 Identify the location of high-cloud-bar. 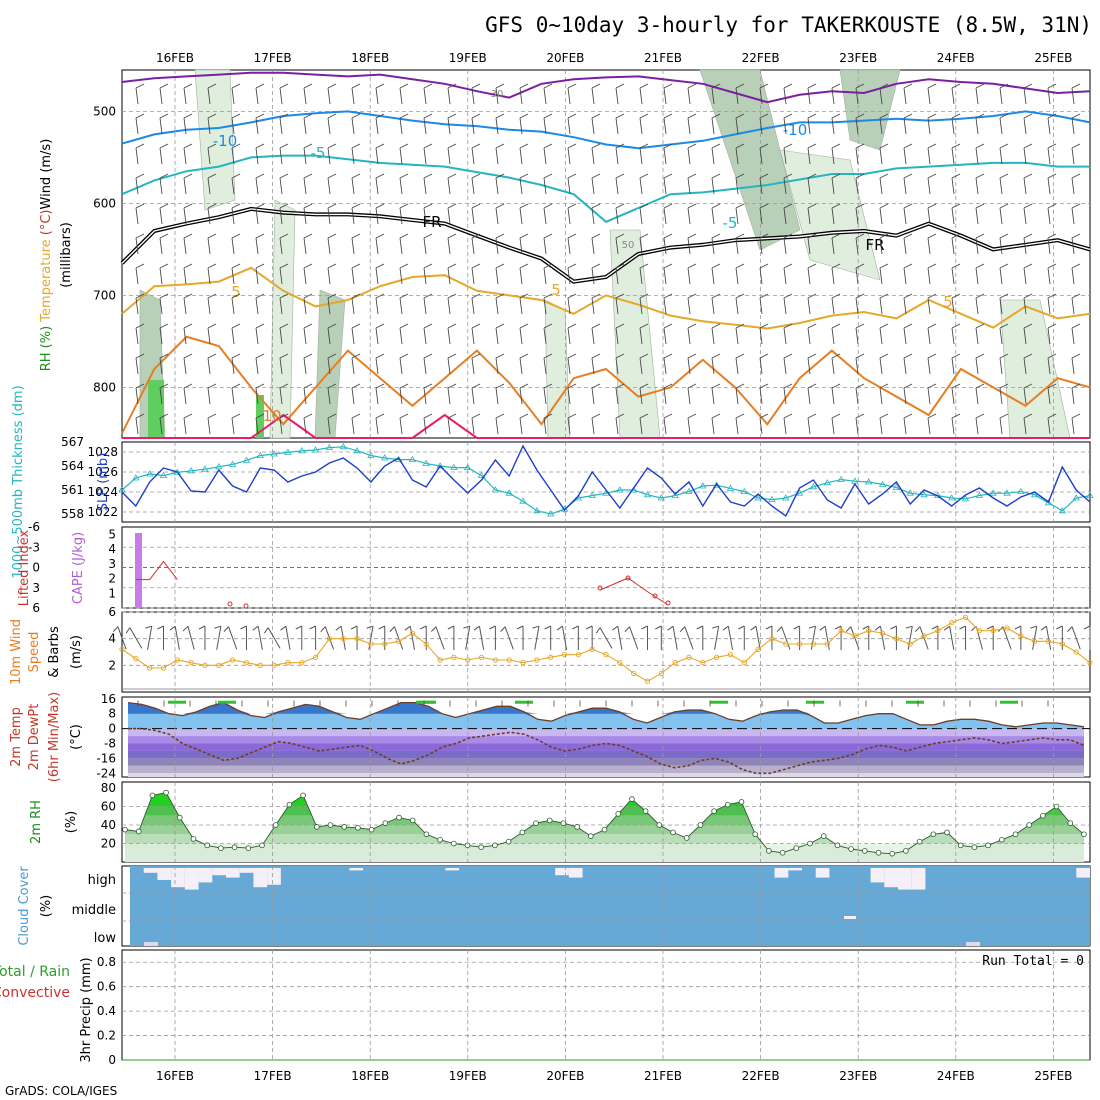
(1083, 873).